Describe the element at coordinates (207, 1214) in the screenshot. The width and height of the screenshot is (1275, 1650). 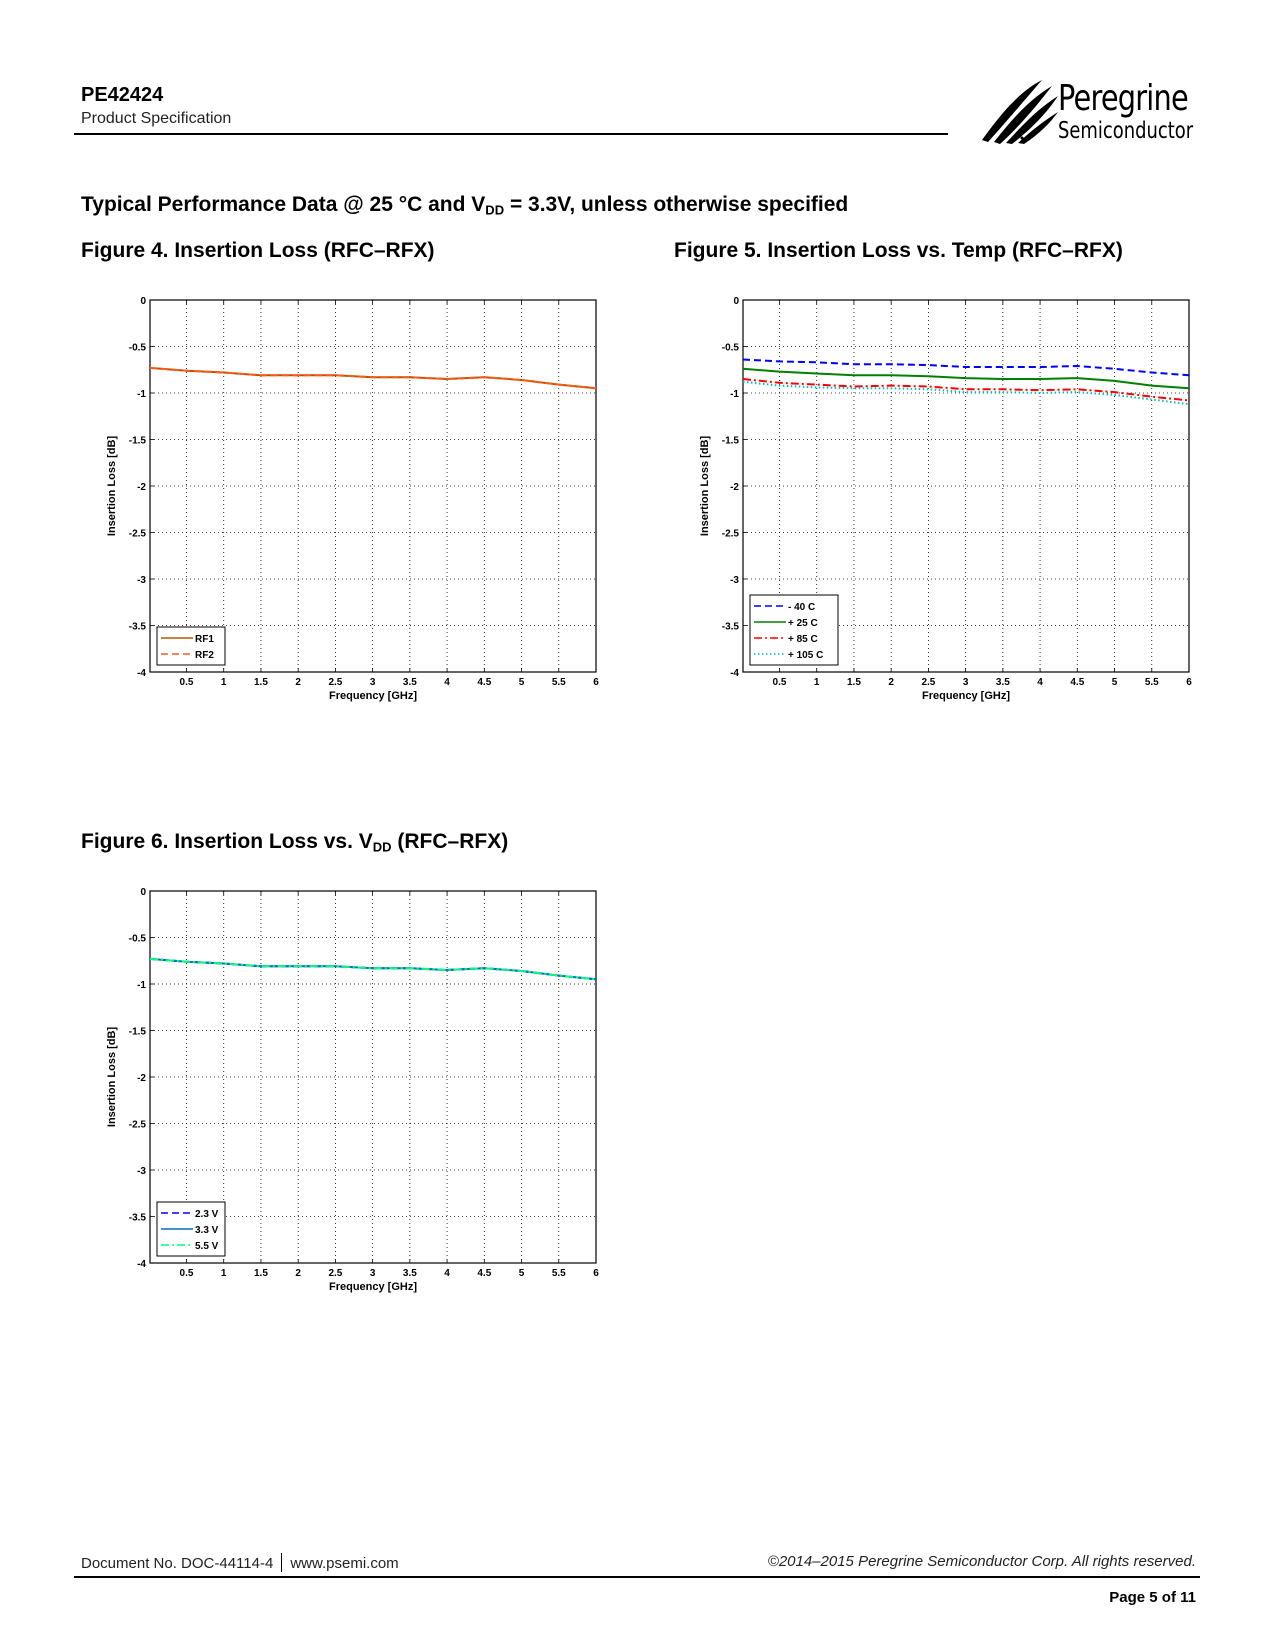
I see `legend-label: 2.3 V` at that location.